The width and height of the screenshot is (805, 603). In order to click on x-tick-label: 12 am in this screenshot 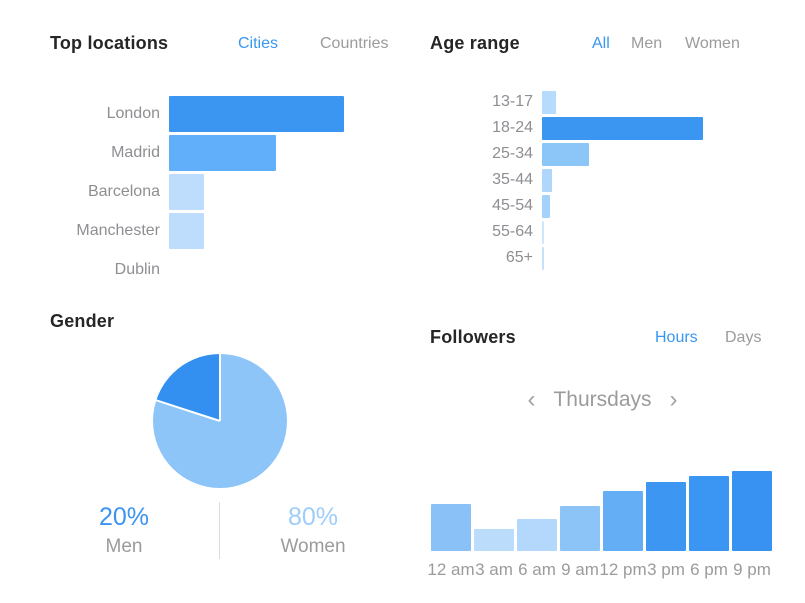, I will do `click(451, 569)`.